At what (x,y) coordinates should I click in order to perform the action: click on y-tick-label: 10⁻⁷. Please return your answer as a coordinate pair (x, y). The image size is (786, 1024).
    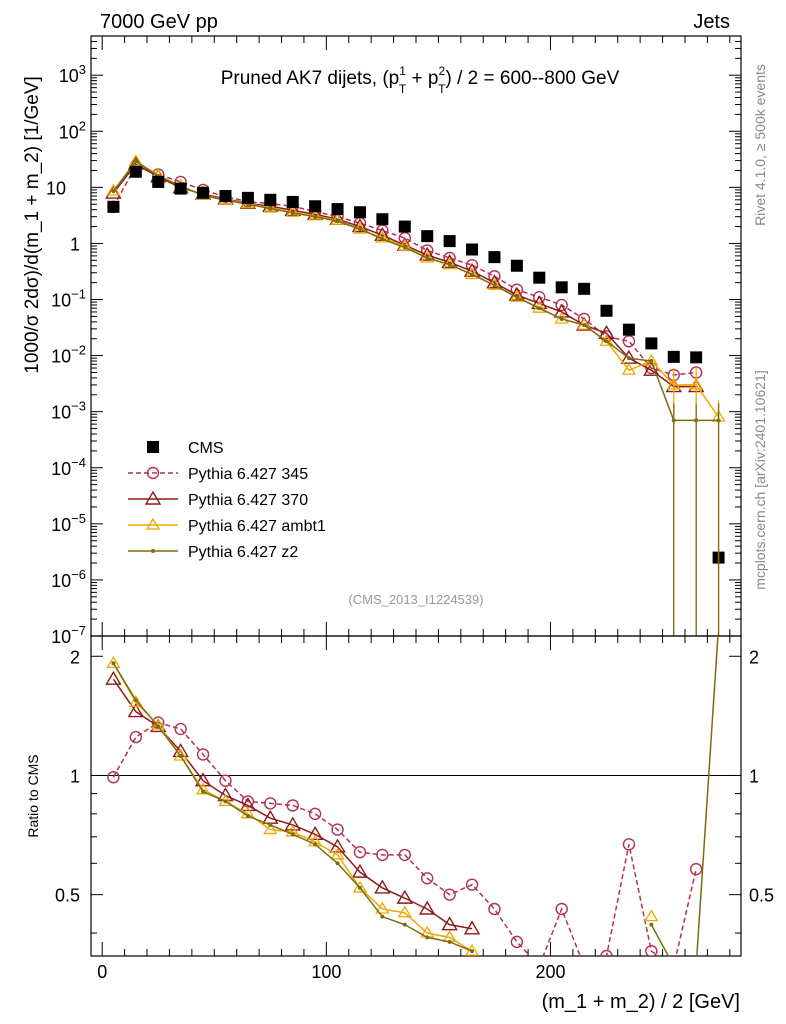
    Looking at the image, I should click on (68, 635).